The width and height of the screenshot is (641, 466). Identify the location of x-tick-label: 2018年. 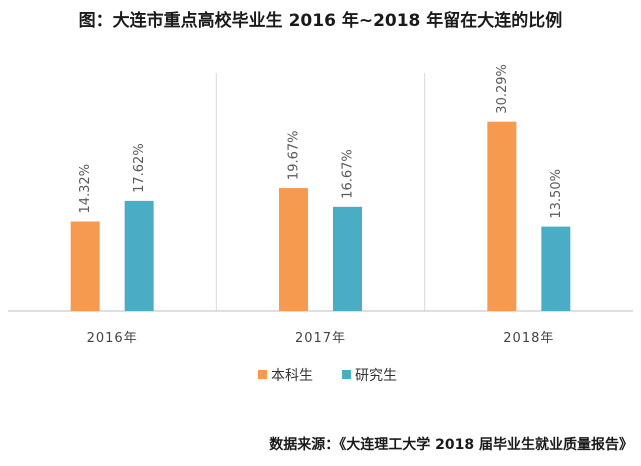
(528, 338).